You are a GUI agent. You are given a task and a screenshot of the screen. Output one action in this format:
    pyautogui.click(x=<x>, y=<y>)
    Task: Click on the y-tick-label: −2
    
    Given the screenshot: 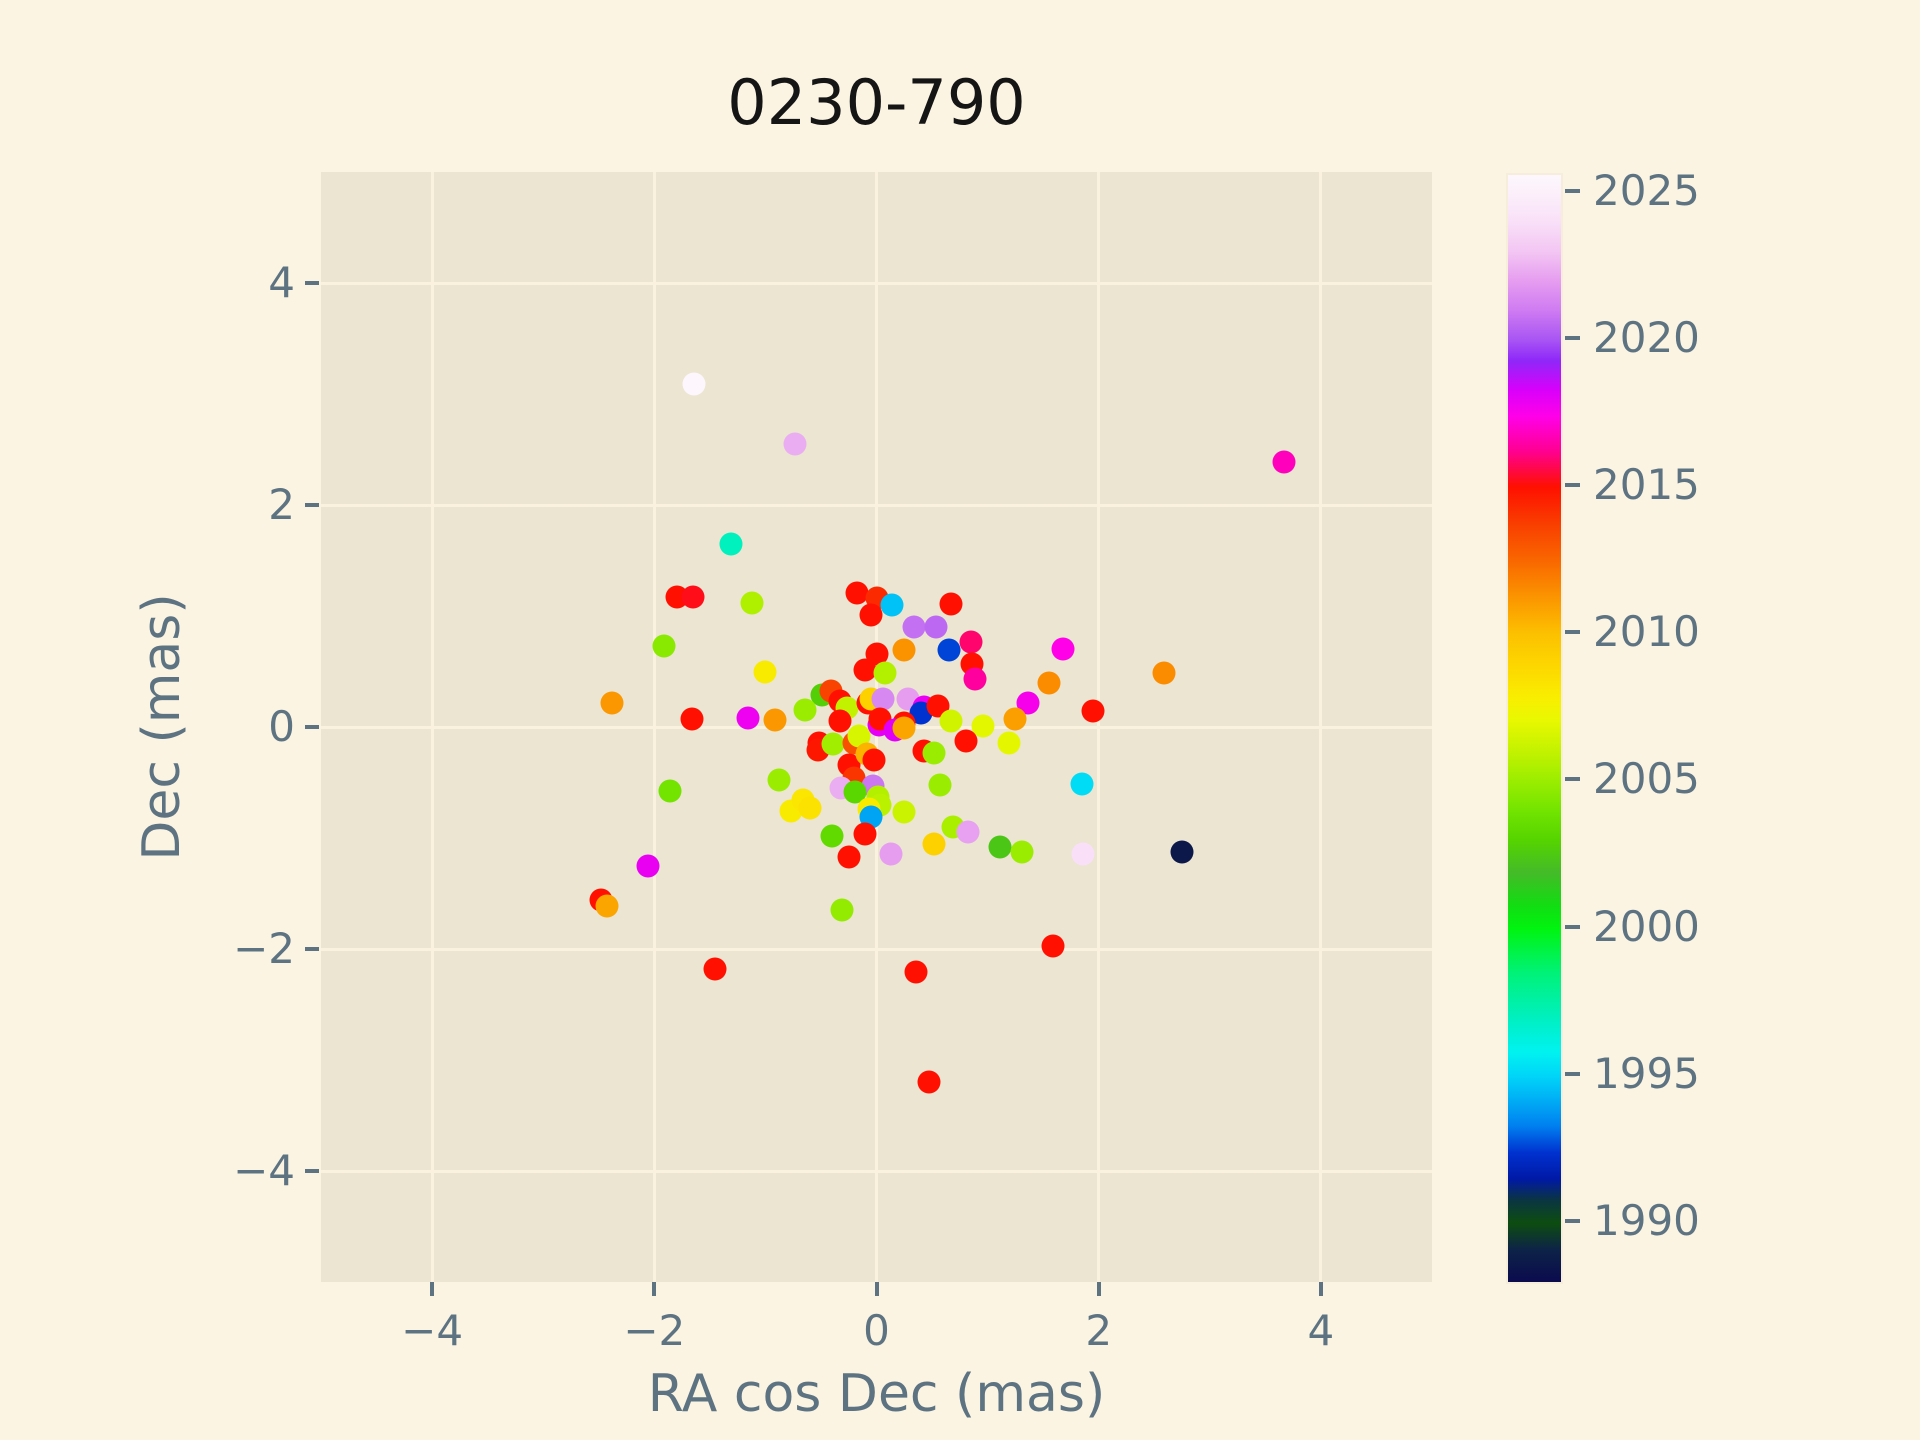 What is the action you would take?
    pyautogui.click(x=264, y=948)
    